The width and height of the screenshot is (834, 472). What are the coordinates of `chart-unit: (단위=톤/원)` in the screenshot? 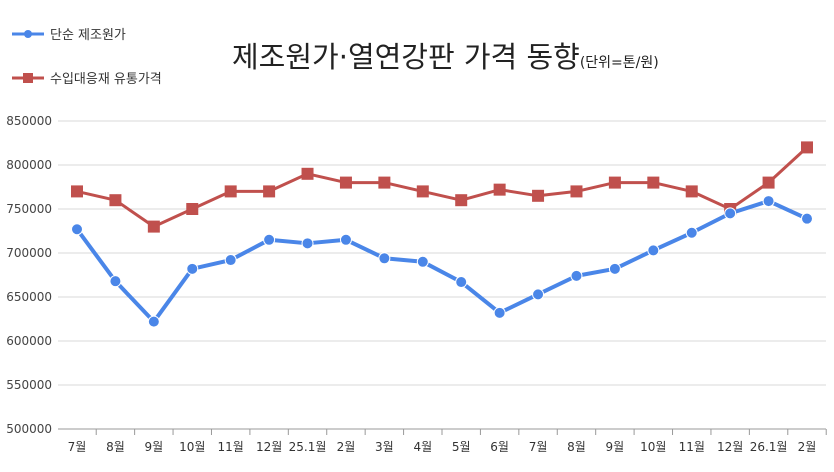 It's located at (619, 63).